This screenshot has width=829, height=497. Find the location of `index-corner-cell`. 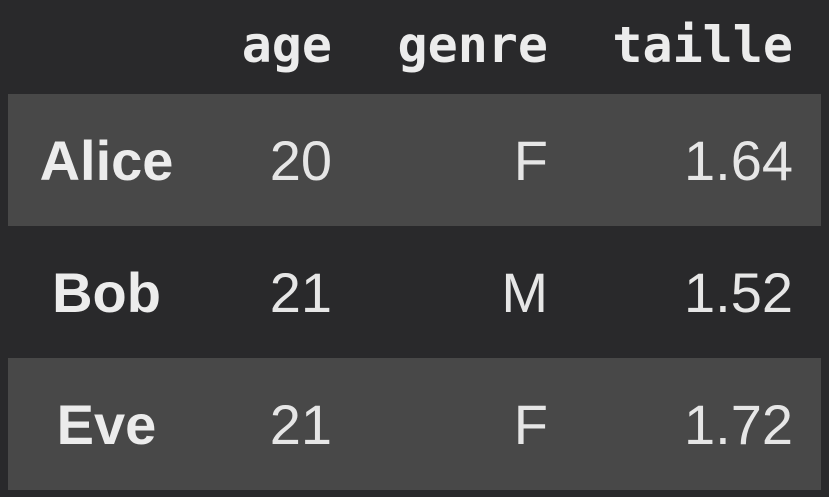

index-corner-cell is located at coordinates (106, 47).